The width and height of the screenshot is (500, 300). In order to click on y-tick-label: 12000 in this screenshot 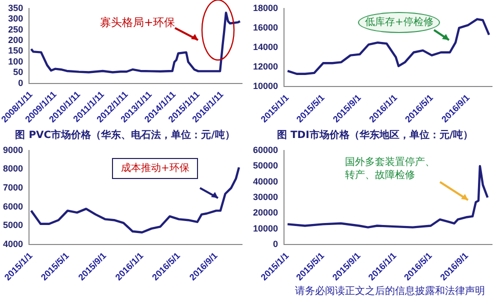, I will do `click(265, 67)`.